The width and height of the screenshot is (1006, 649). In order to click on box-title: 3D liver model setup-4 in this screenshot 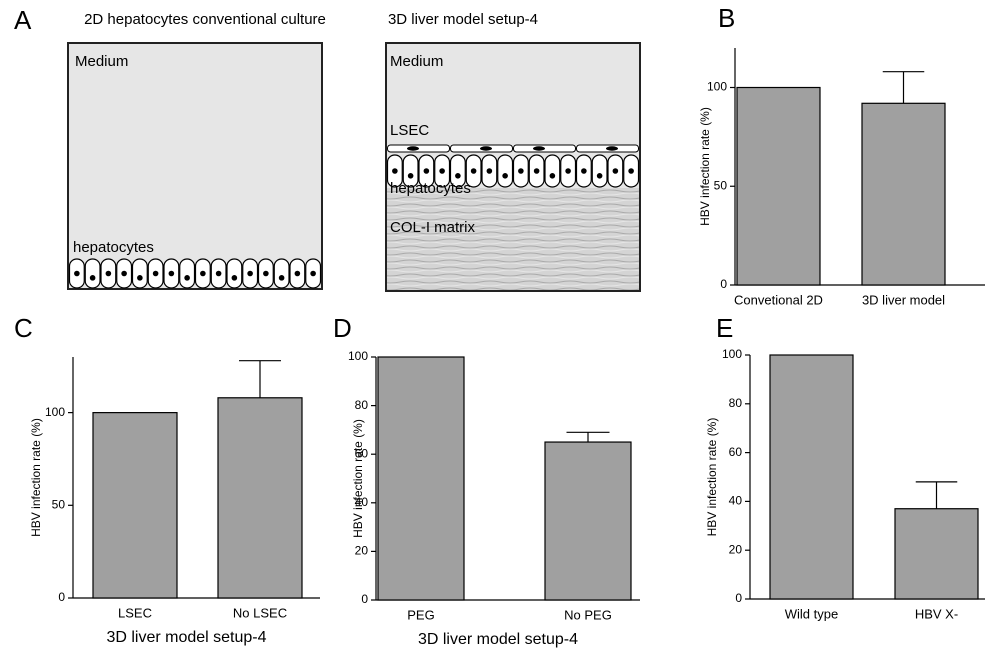, I will do `click(463, 19)`.